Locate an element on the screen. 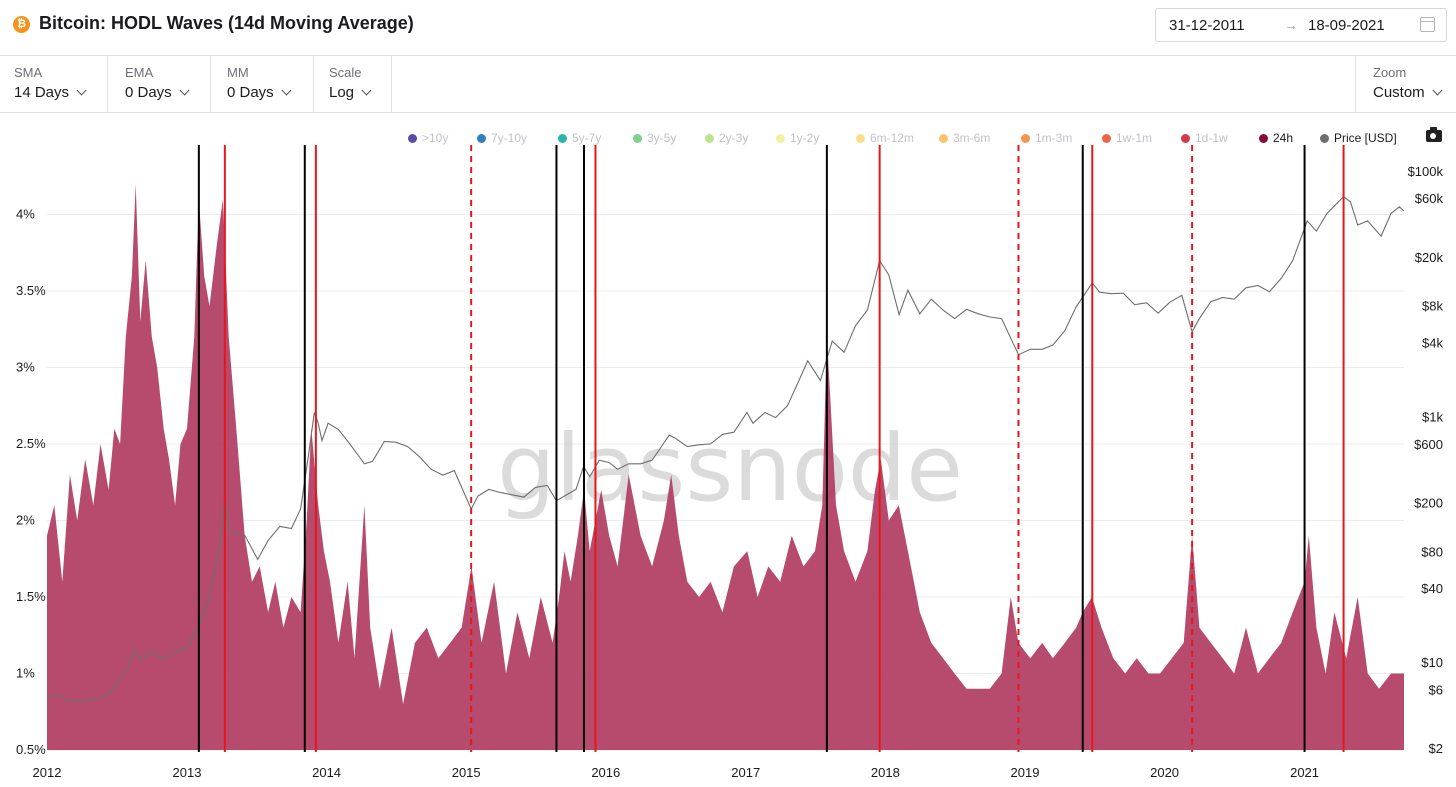  watermark: glassnode is located at coordinates (730, 468).